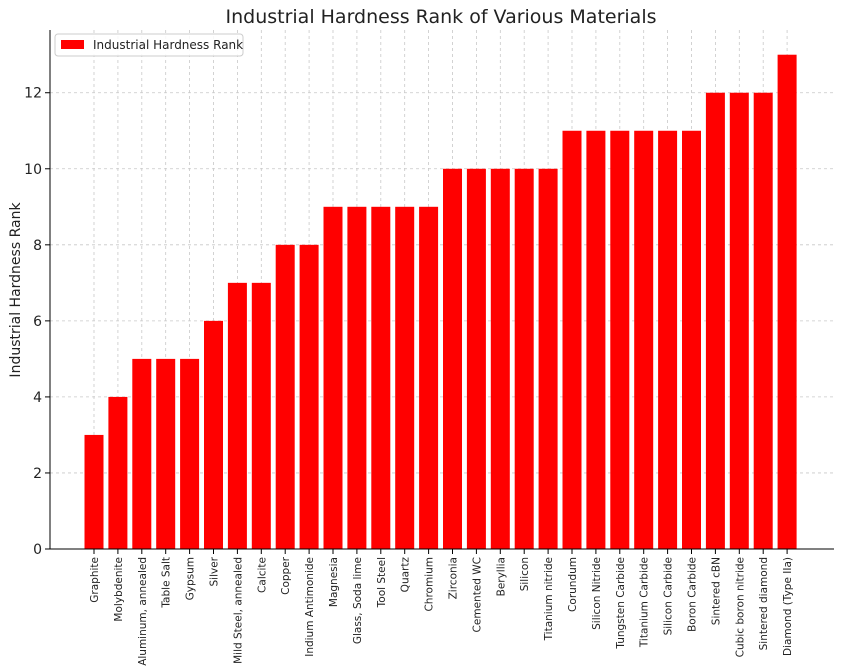 This screenshot has width=842, height=671. What do you see at coordinates (430, 584) in the screenshot?
I see `x-tick-label: Chromium` at bounding box center [430, 584].